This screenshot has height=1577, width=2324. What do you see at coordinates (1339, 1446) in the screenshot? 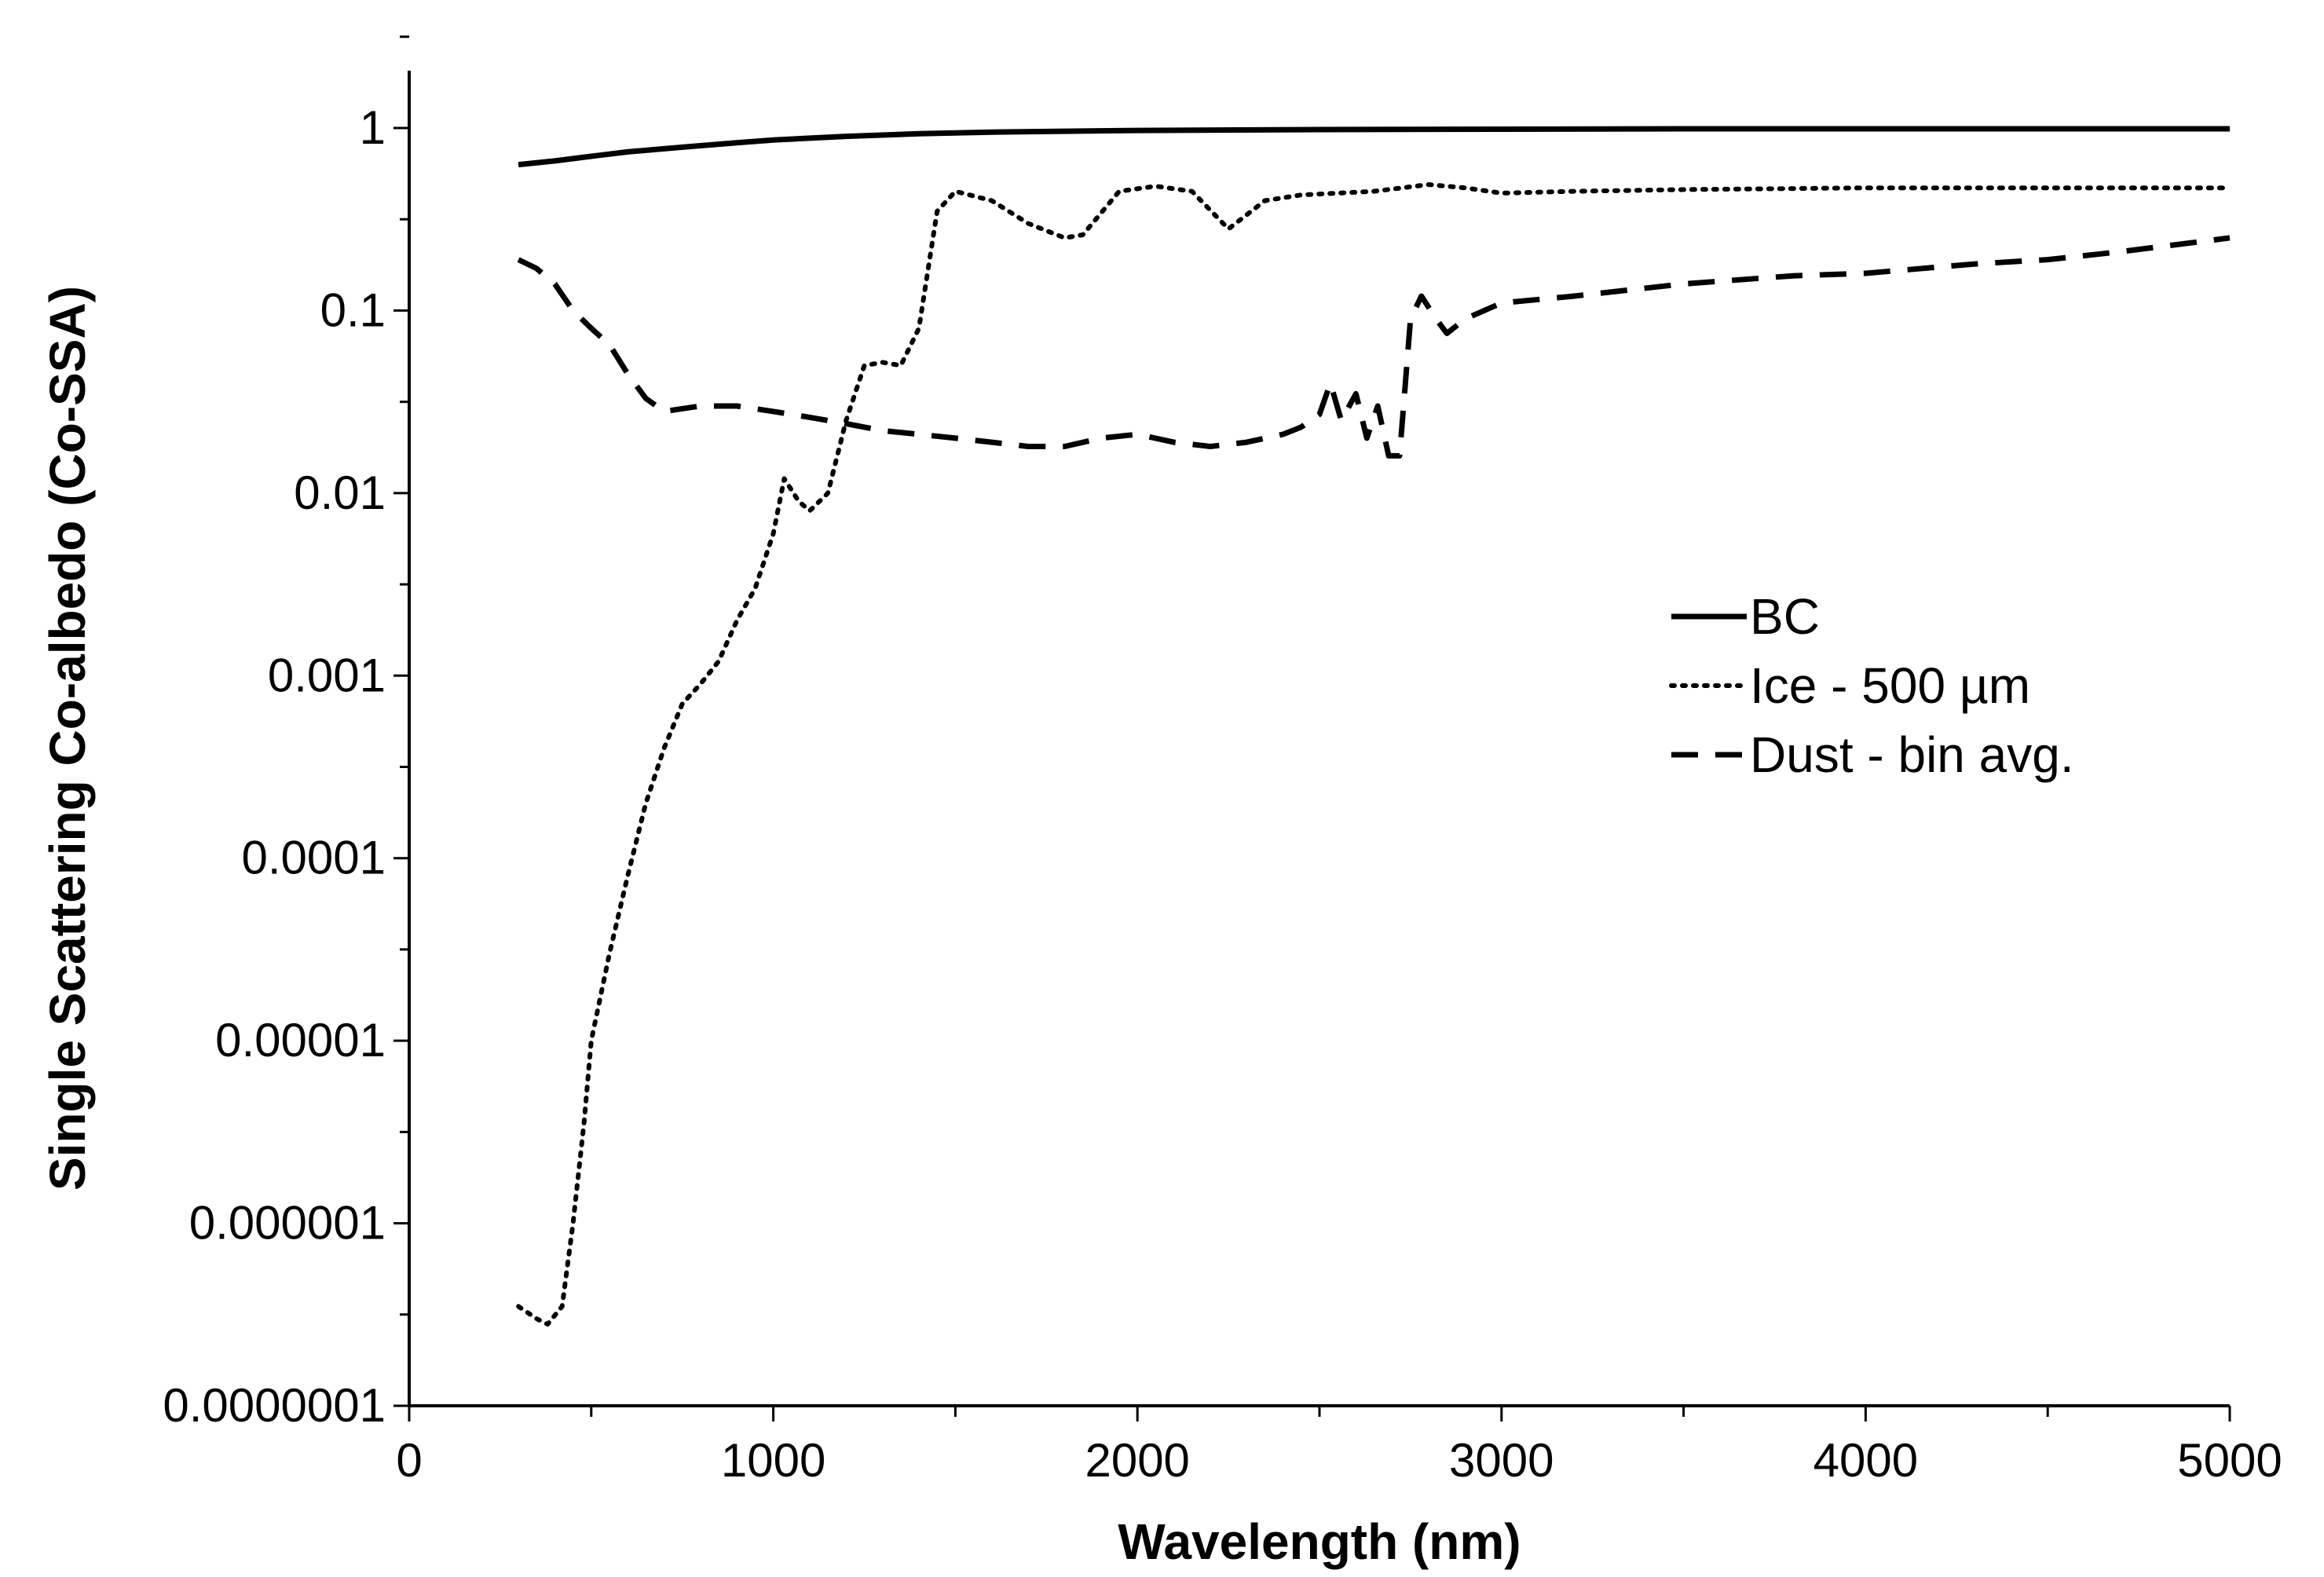
I see `x-axis-ticks: 0 1000 2000 3000 4000 5000` at bounding box center [1339, 1446].